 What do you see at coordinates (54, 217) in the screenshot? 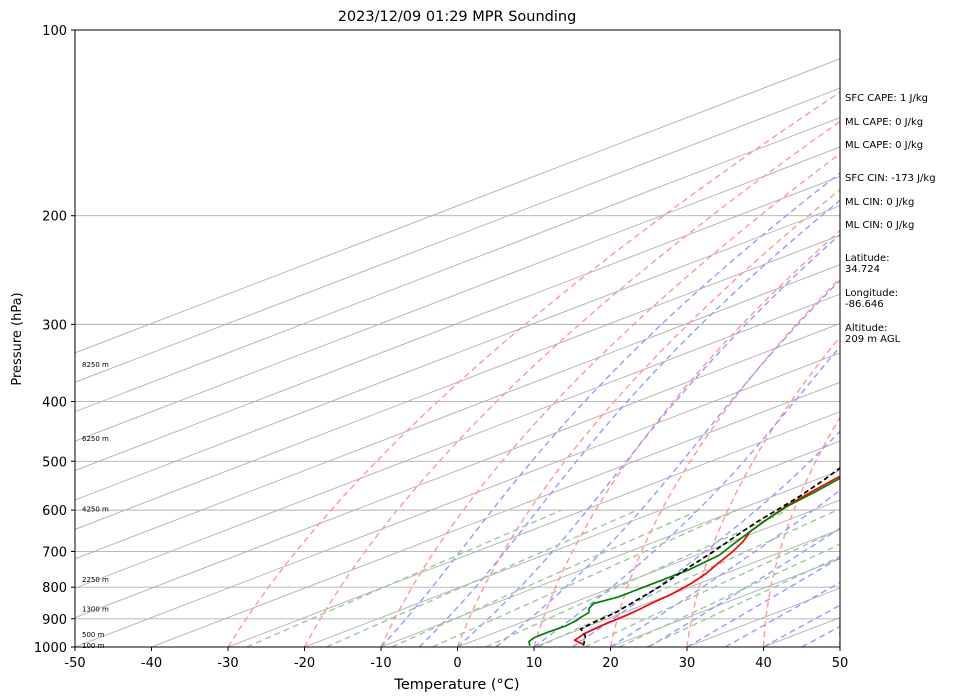
I see `y-tick-label: 200` at bounding box center [54, 217].